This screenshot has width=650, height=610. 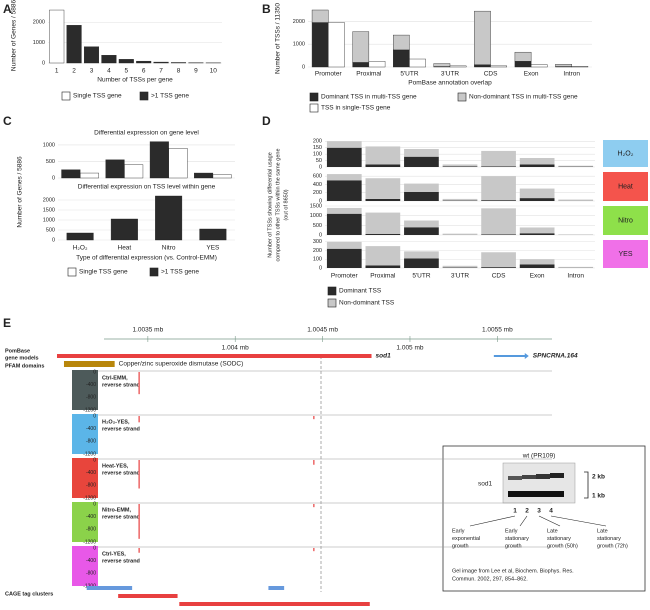 I want to click on lane-connectors, so click(x=538, y=521).